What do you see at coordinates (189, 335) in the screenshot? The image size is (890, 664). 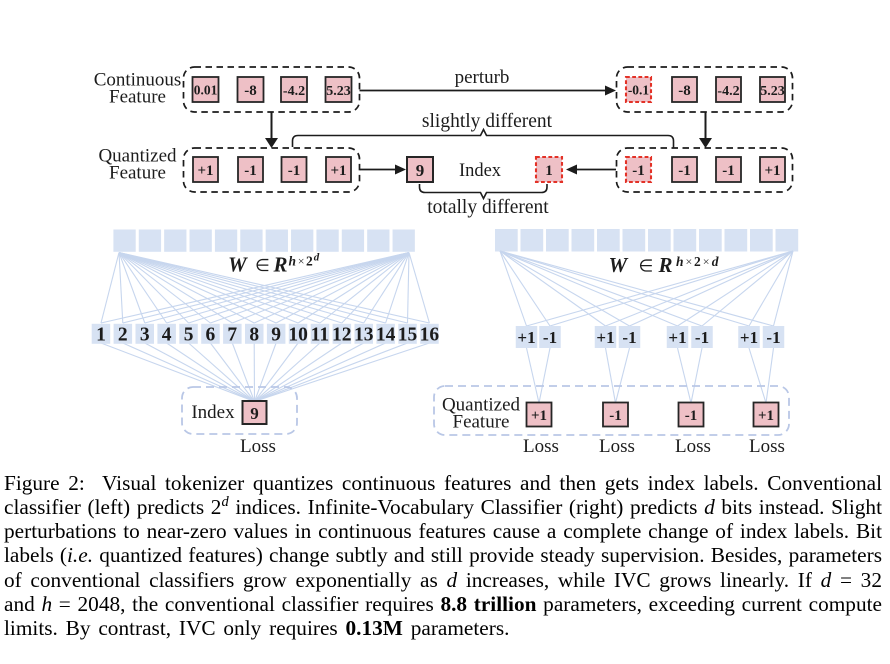 I see `svg-text: 5` at bounding box center [189, 335].